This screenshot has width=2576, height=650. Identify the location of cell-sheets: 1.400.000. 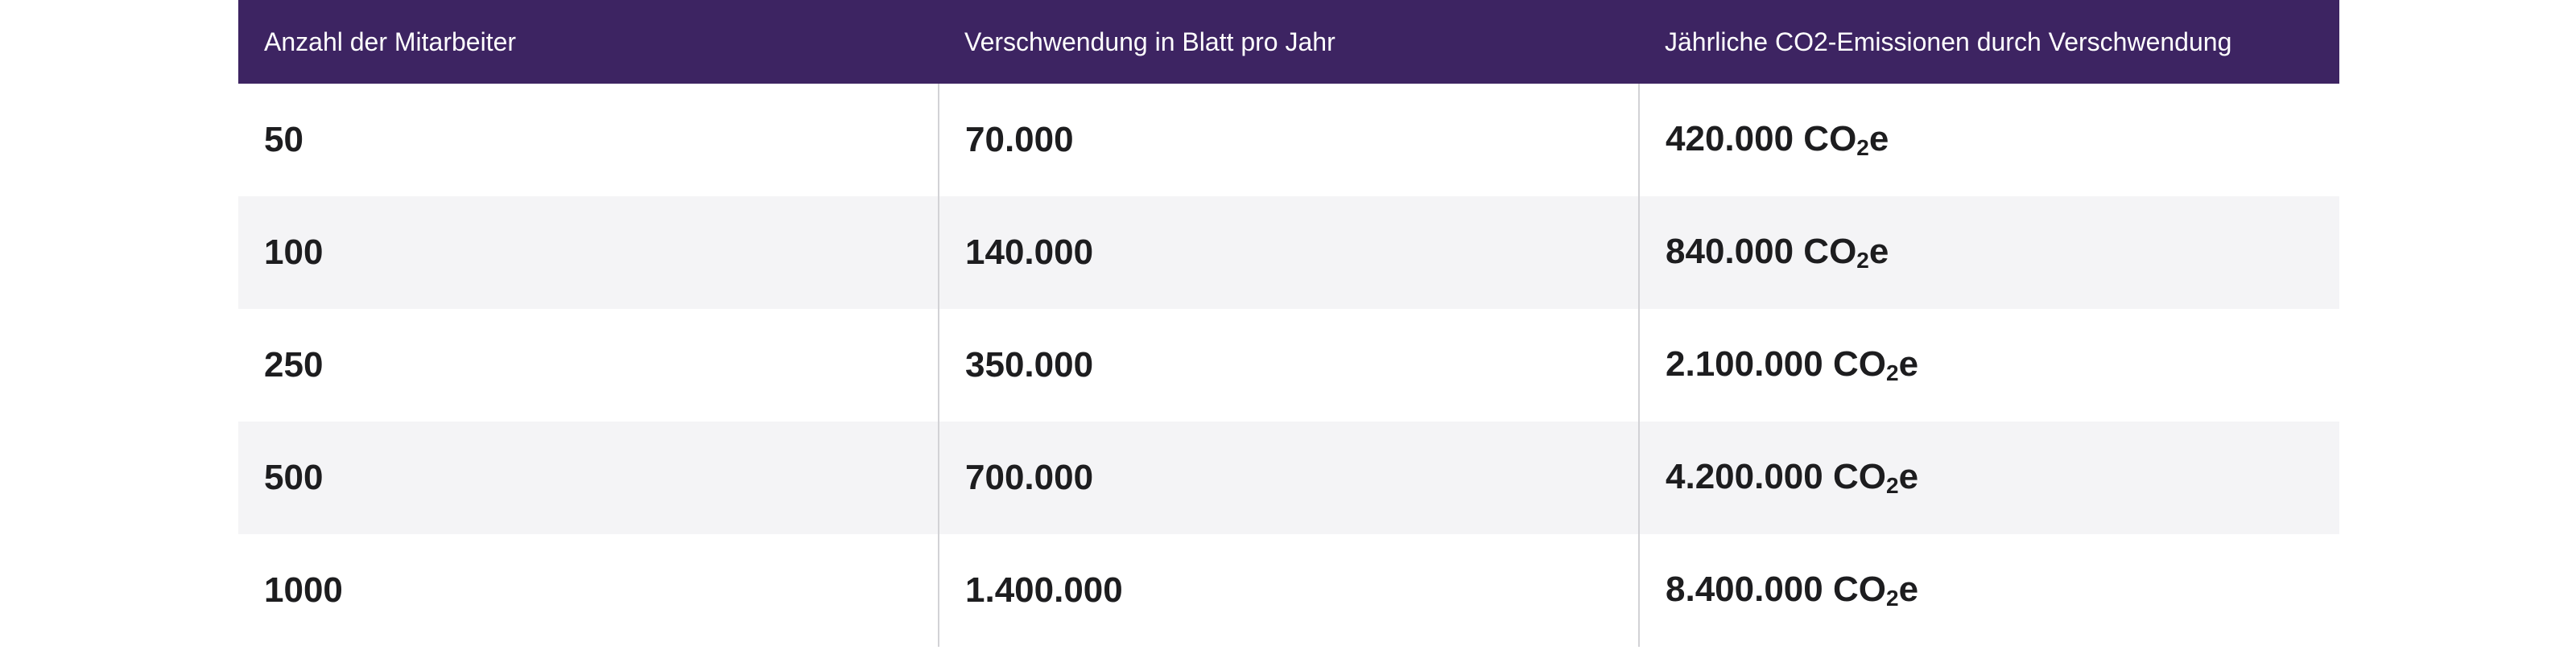
(1288, 590).